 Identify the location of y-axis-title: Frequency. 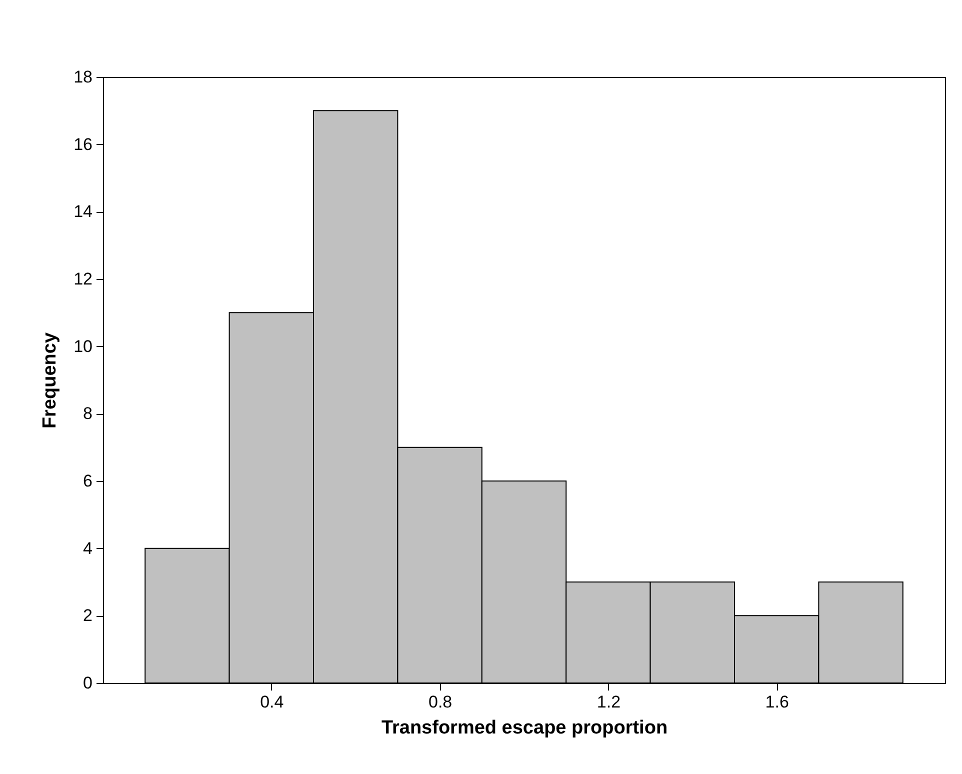
(50, 380).